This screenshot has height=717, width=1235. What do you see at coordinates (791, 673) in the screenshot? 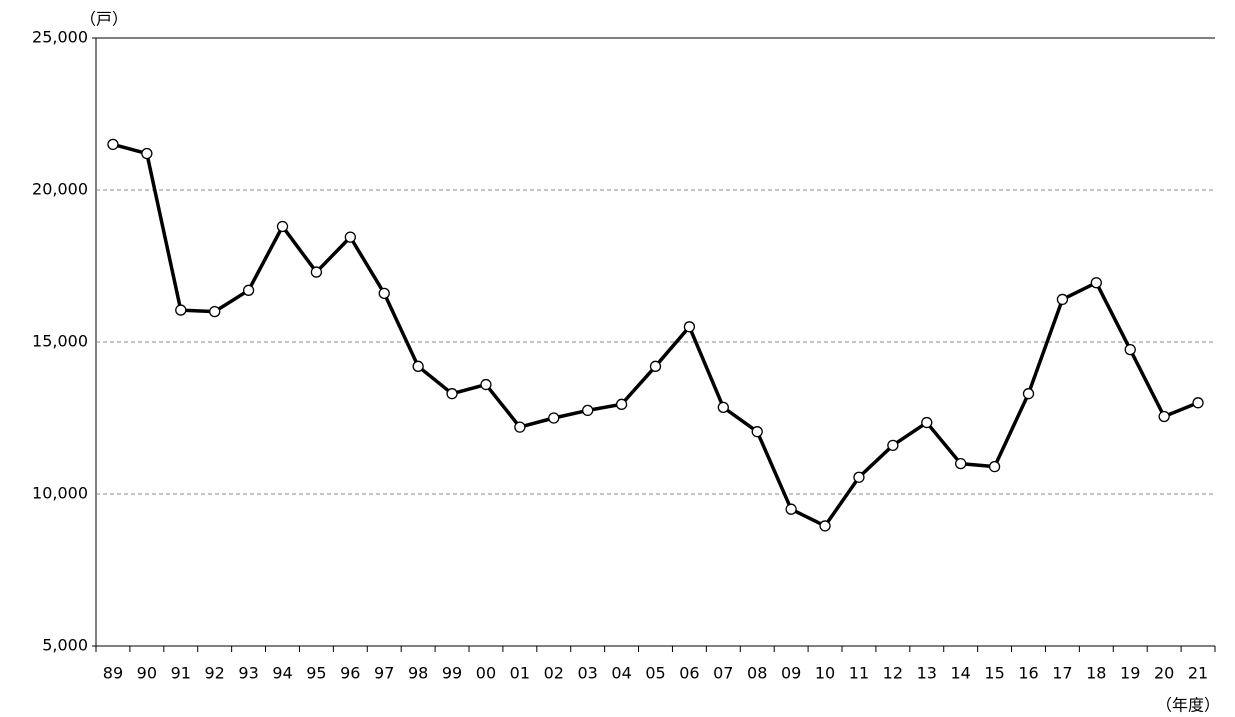
I see `x-tick-label: 09` at bounding box center [791, 673].